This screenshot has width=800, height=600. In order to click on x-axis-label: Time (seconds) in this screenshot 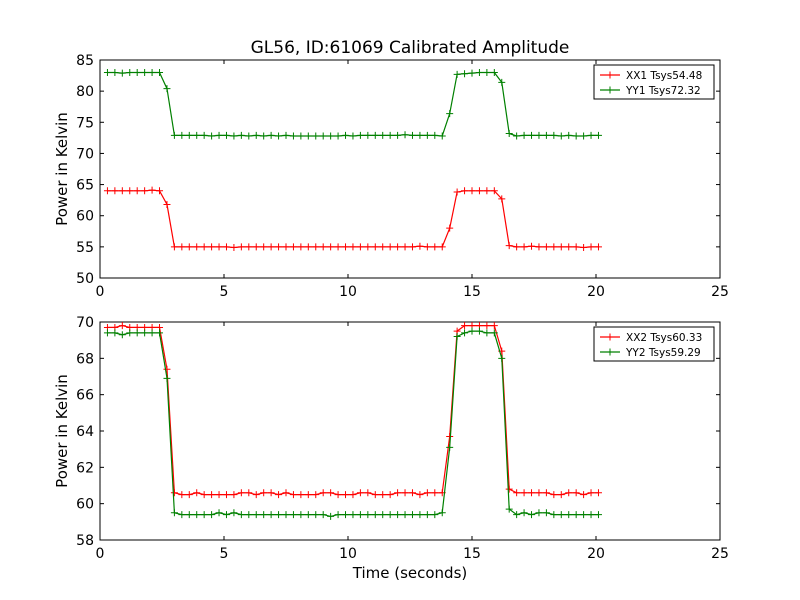, I will do `click(410, 573)`.